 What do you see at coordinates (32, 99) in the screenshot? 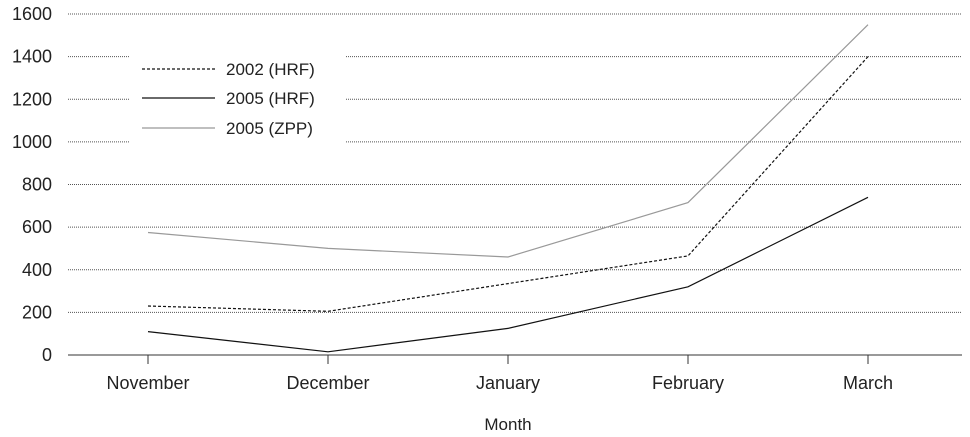
I see `y-tick-label: 1200` at bounding box center [32, 99].